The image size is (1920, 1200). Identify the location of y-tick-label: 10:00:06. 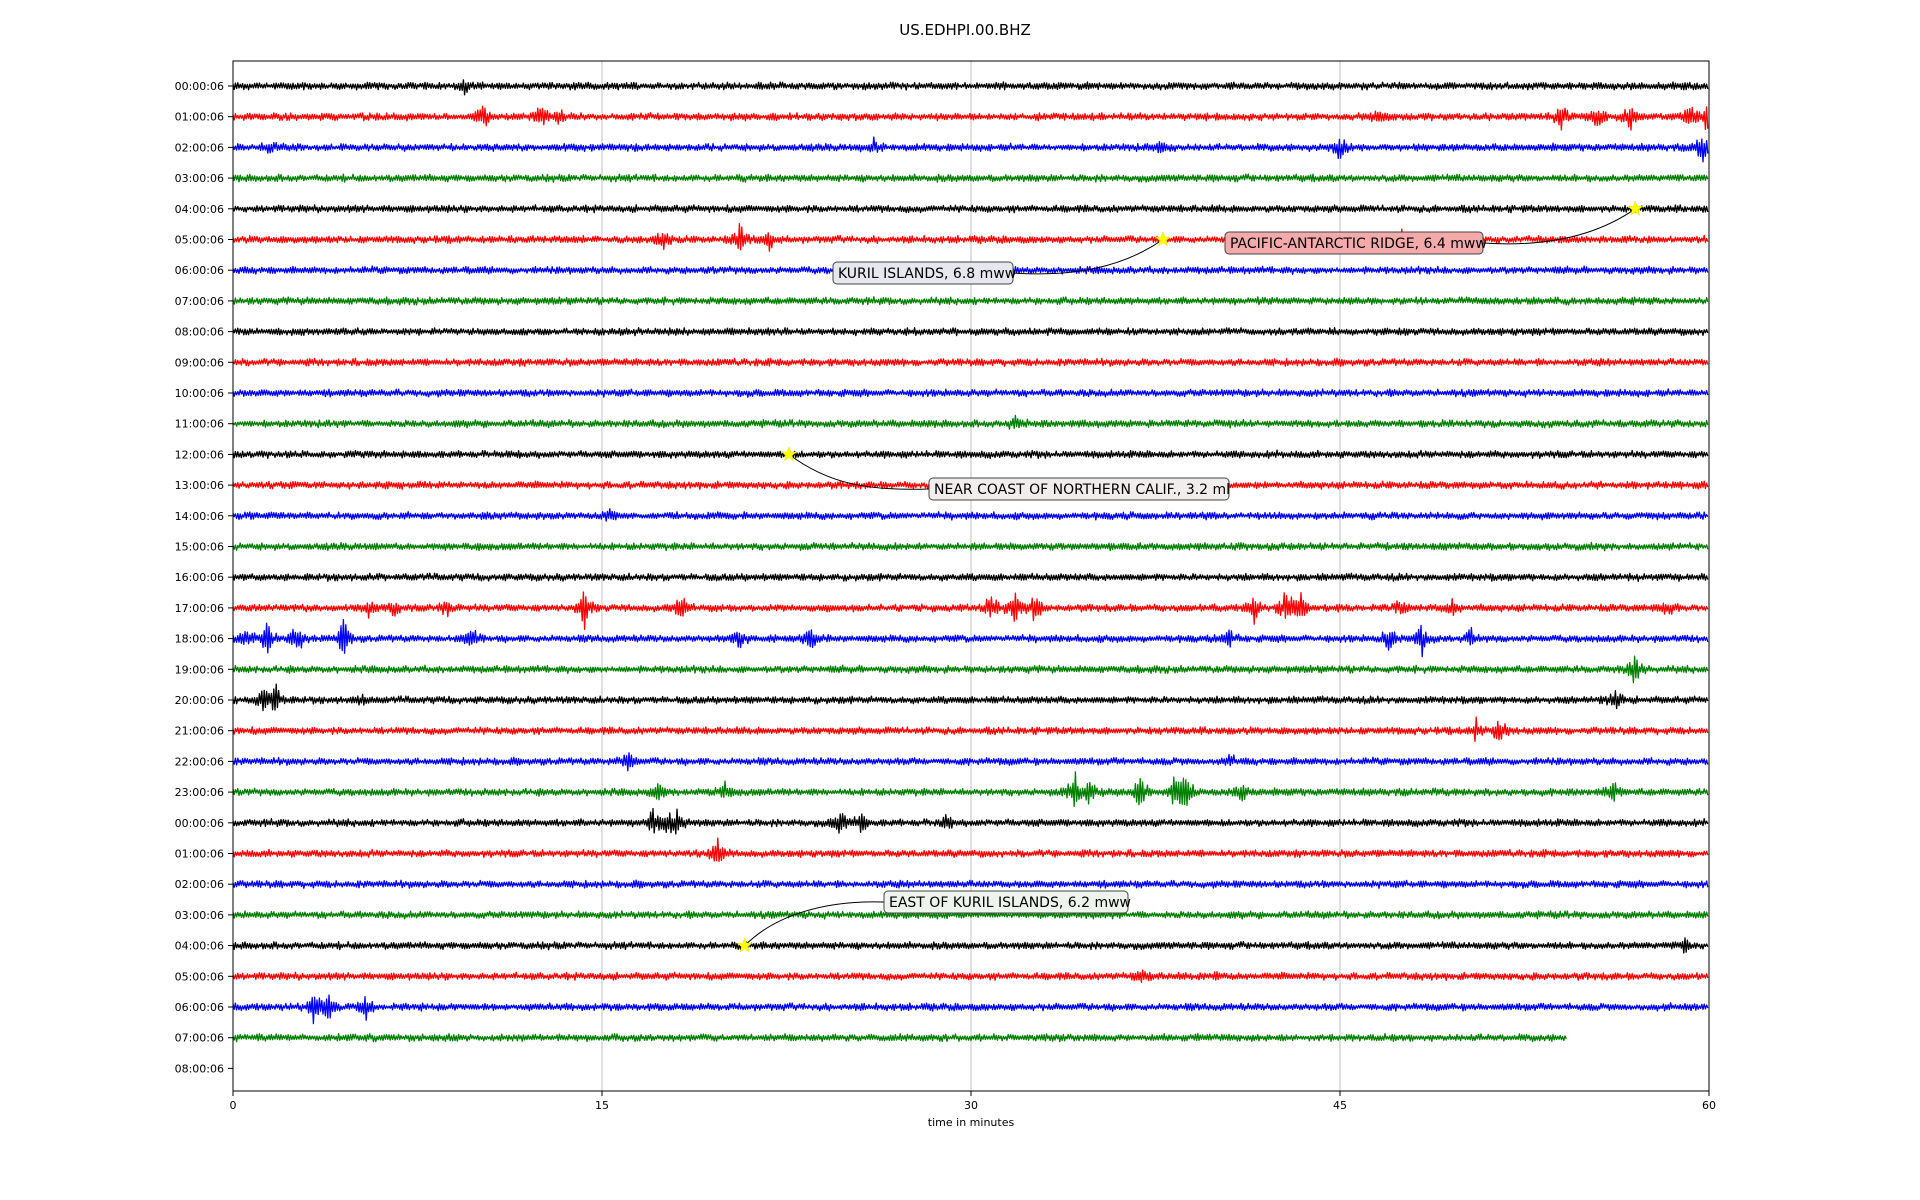
(199, 393).